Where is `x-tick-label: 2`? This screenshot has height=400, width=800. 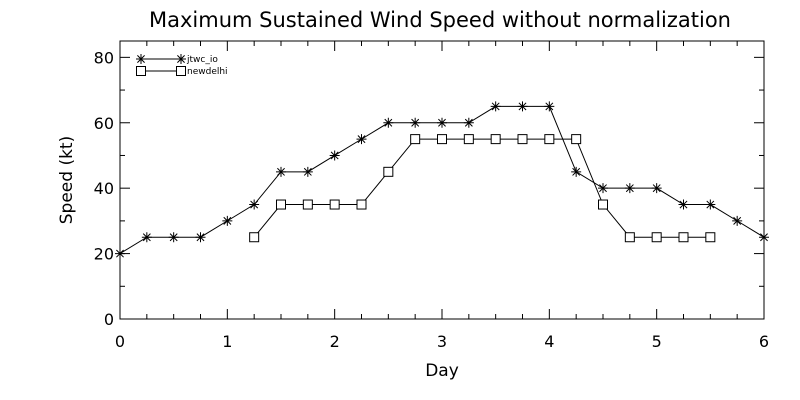 x-tick-label: 2 is located at coordinates (335, 341).